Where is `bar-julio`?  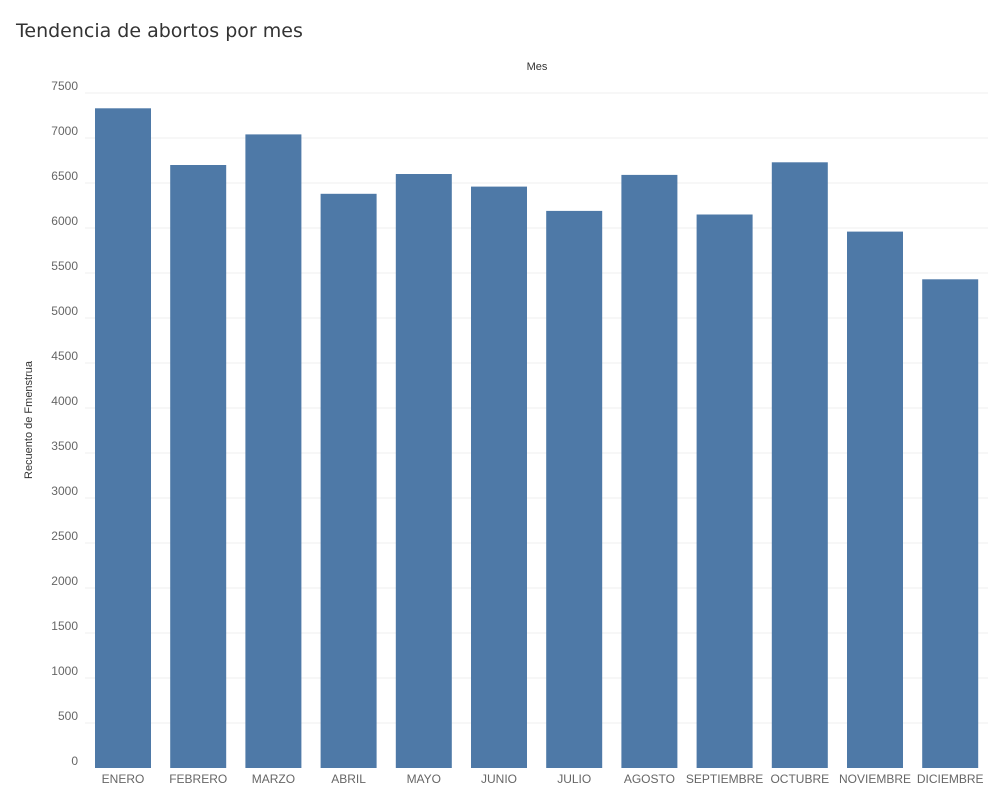
bar-julio is located at coordinates (574, 489).